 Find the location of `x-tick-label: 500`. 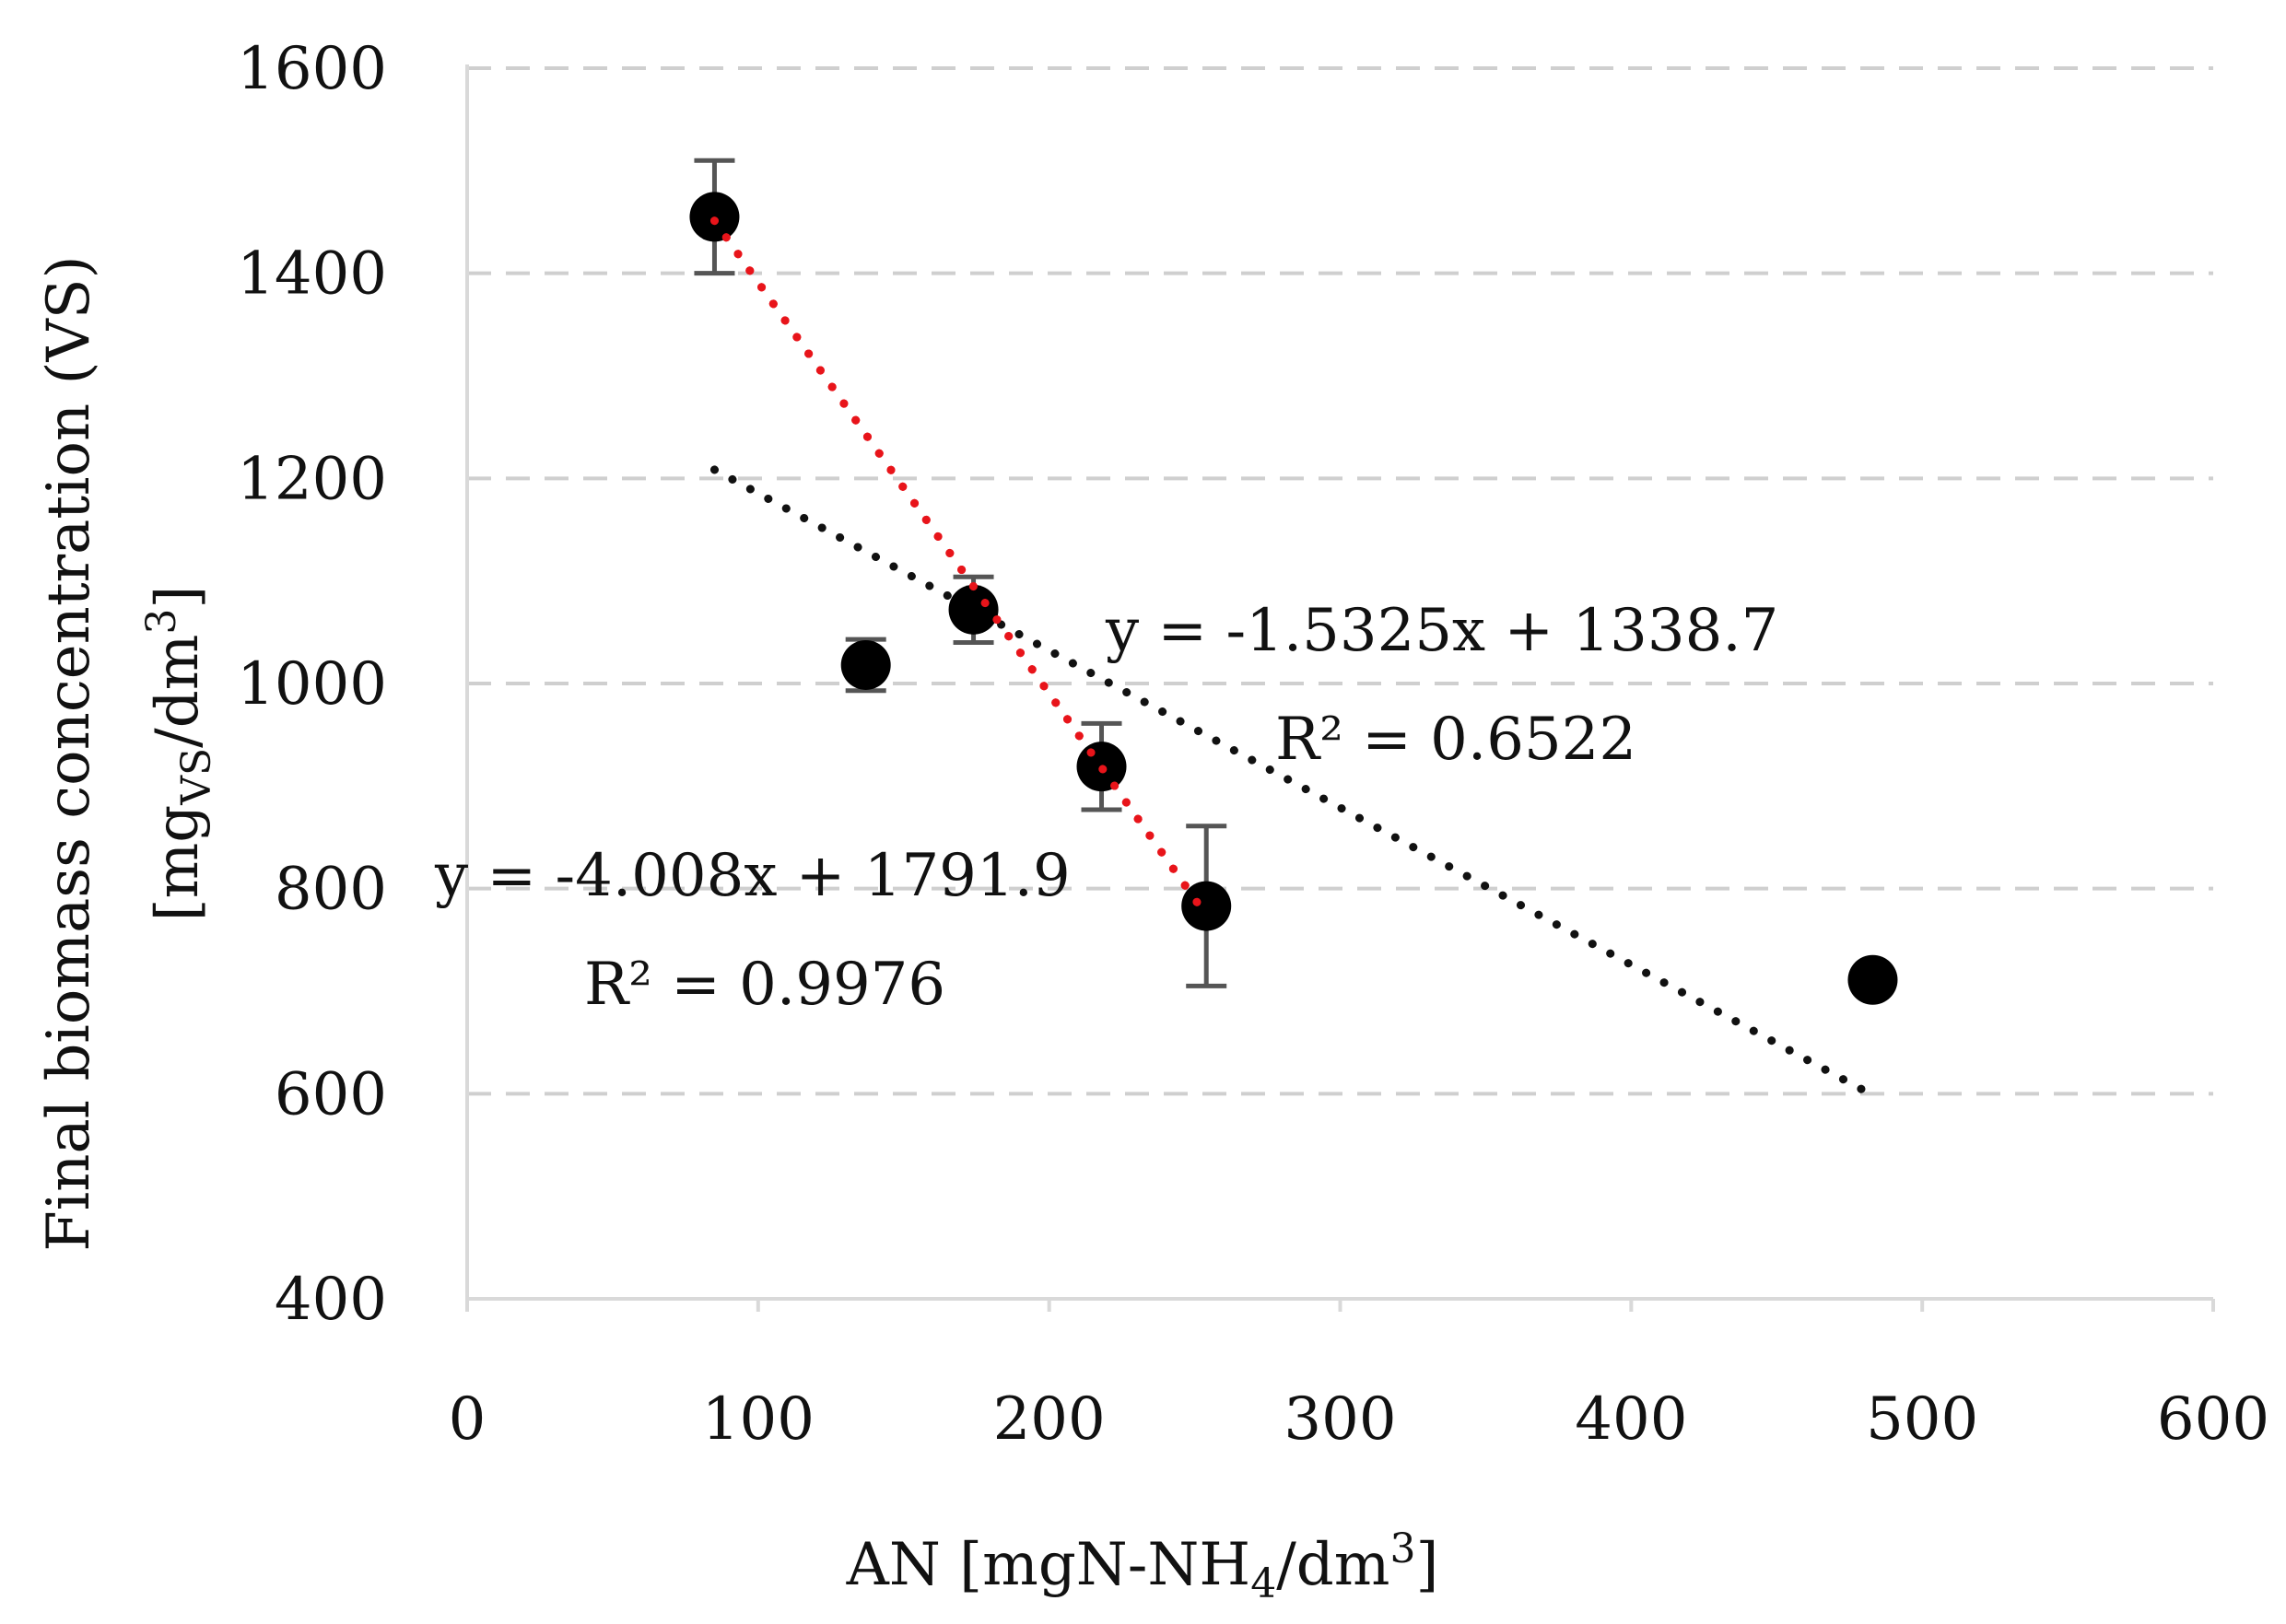

x-tick-label: 500 is located at coordinates (1922, 1420).